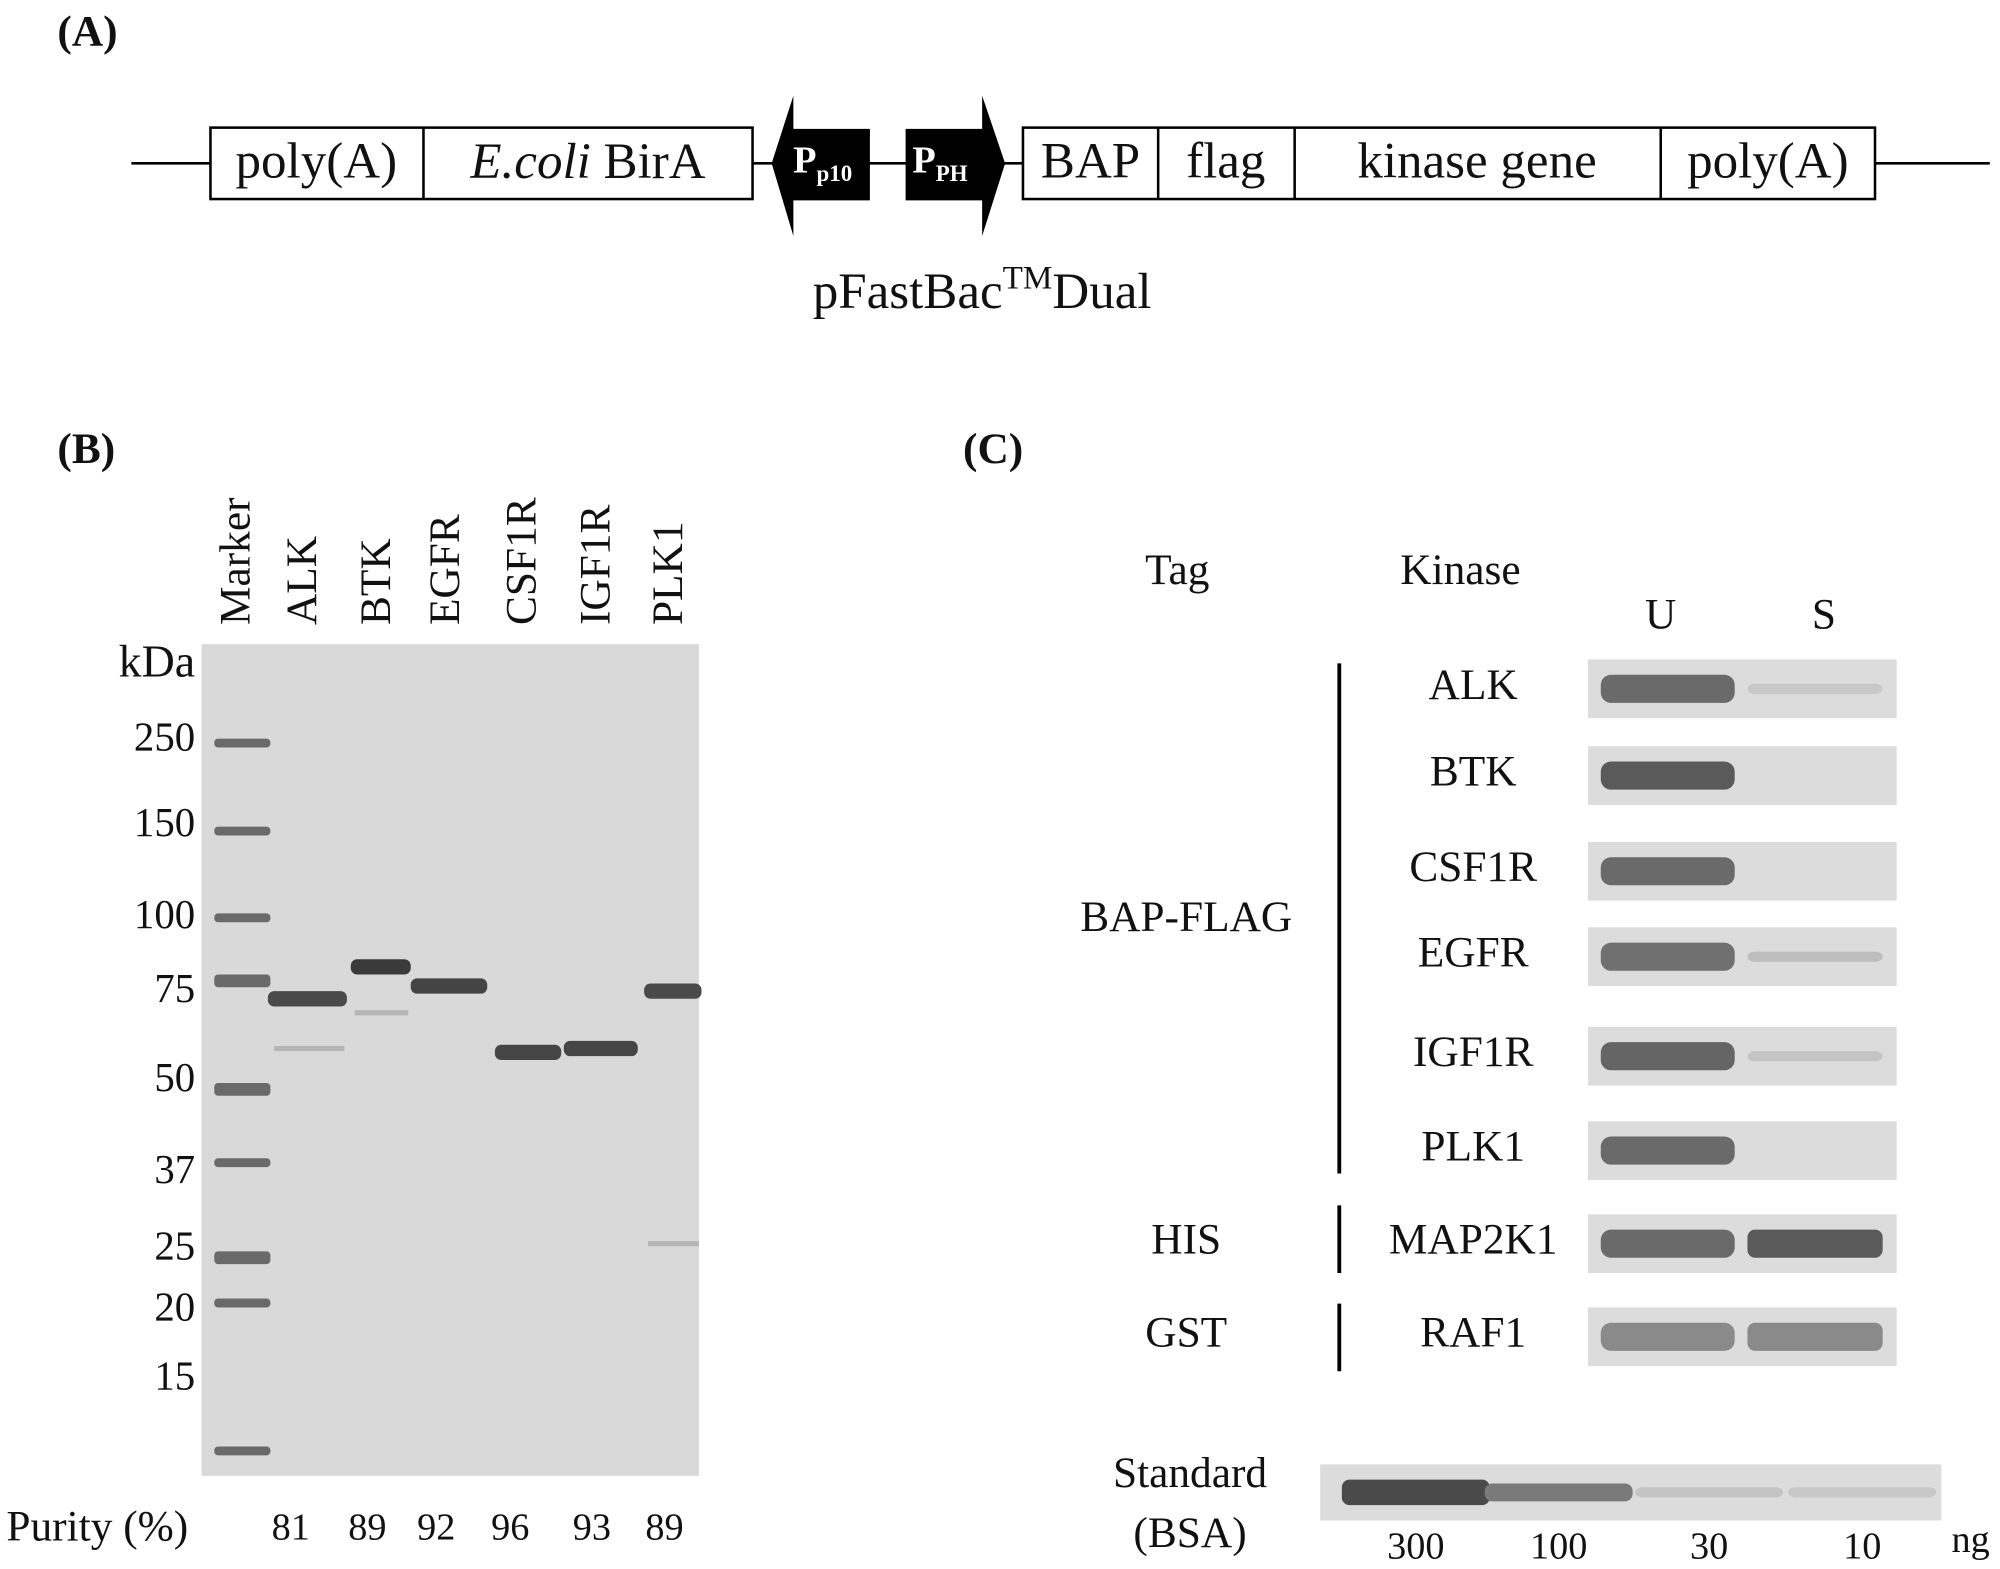 The width and height of the screenshot is (2000, 1569). What do you see at coordinates (510, 1527) in the screenshot?
I see `purity-value: 96` at bounding box center [510, 1527].